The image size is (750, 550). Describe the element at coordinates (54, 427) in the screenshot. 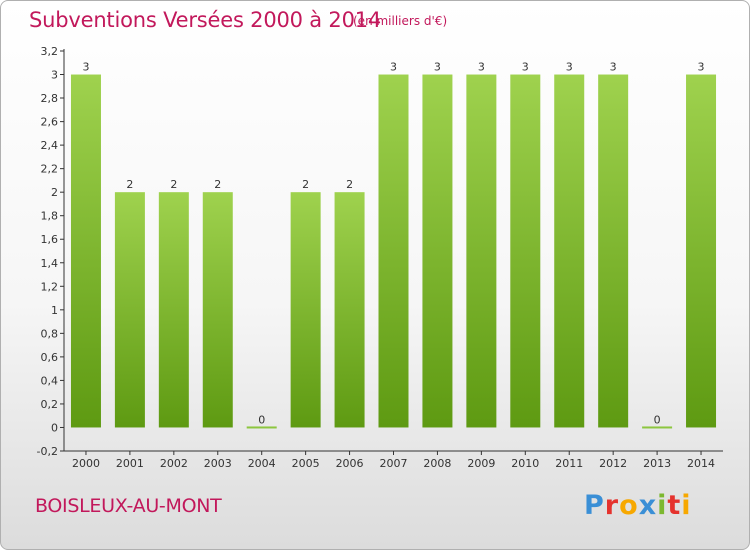

I see `y-tick-label: 0` at that location.